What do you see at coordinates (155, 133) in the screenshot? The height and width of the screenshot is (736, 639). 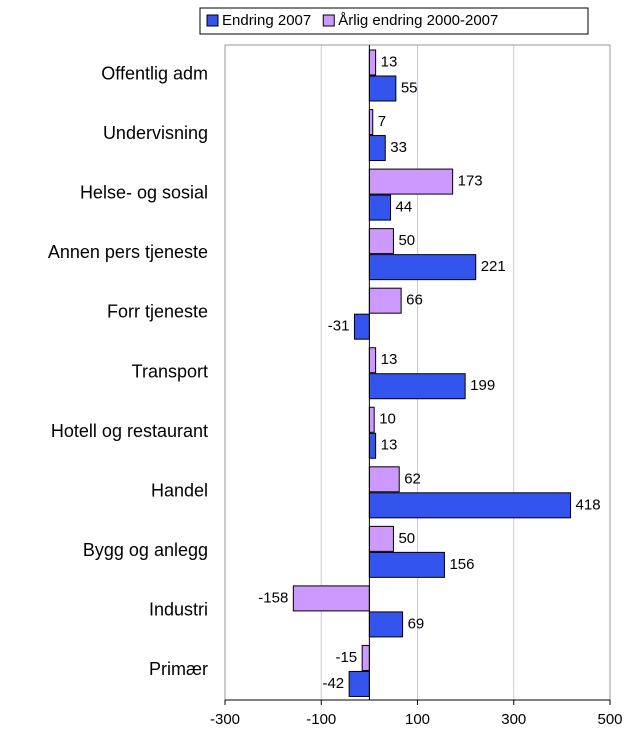 I see `y-tick-label: Undervisning` at bounding box center [155, 133].